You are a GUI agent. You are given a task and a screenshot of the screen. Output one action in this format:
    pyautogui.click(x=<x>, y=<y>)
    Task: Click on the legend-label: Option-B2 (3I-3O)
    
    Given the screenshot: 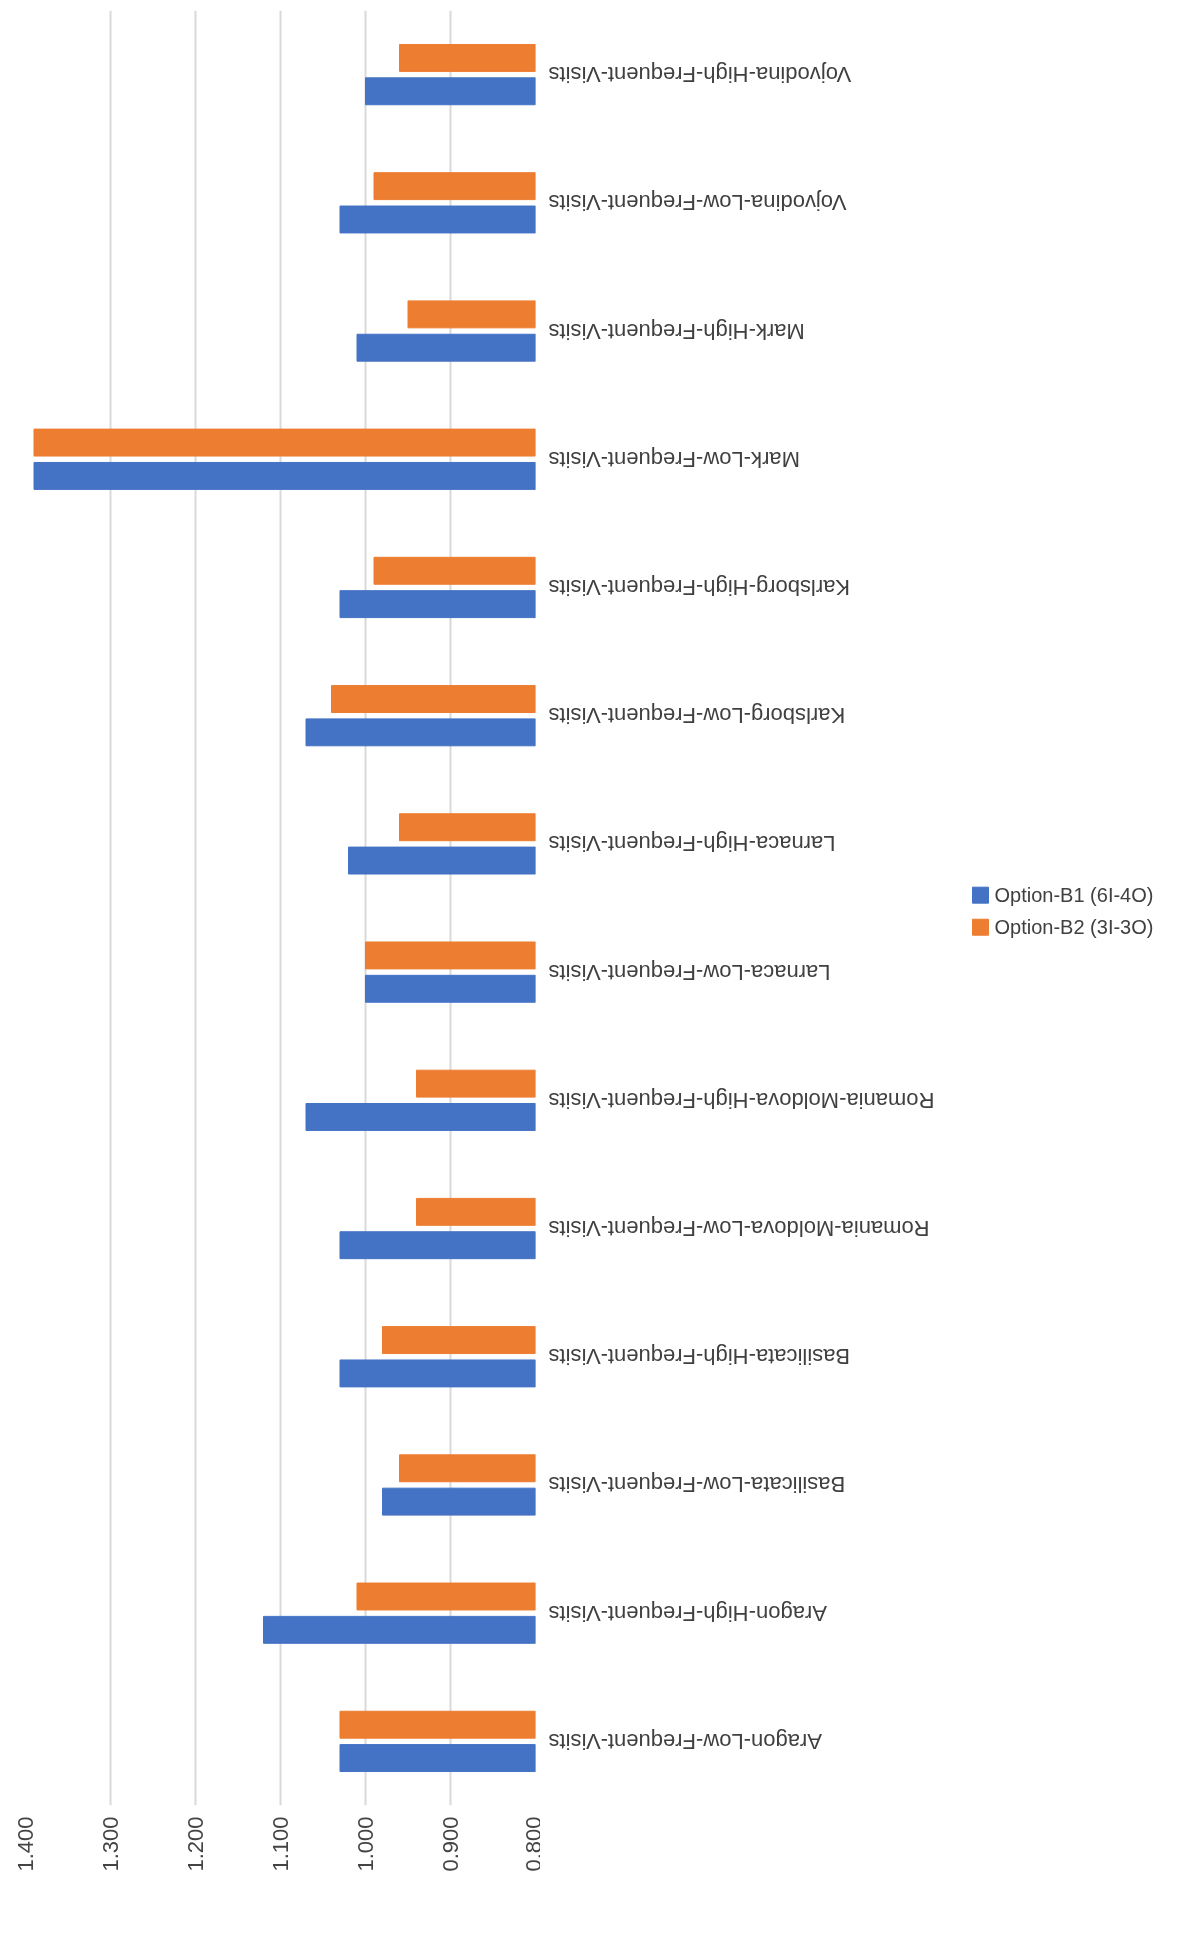 What is the action you would take?
    pyautogui.click(x=1074, y=927)
    